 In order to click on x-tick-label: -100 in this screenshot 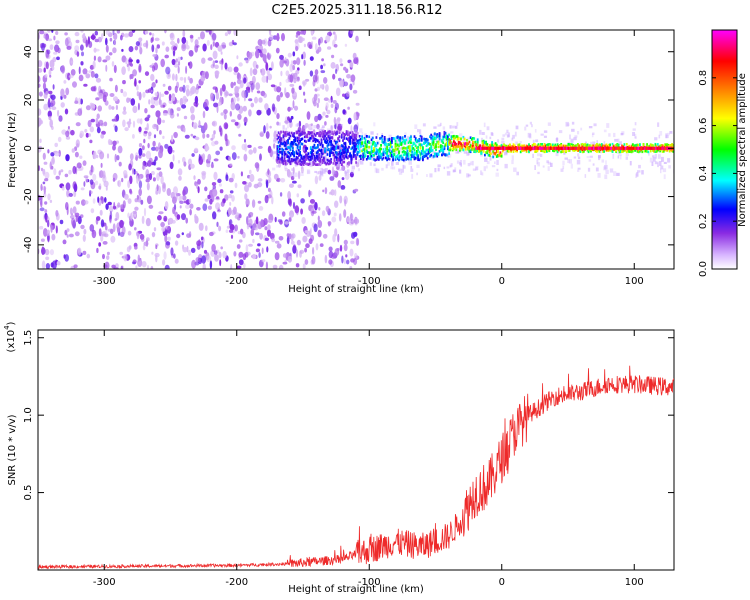, I will do `click(369, 281)`.